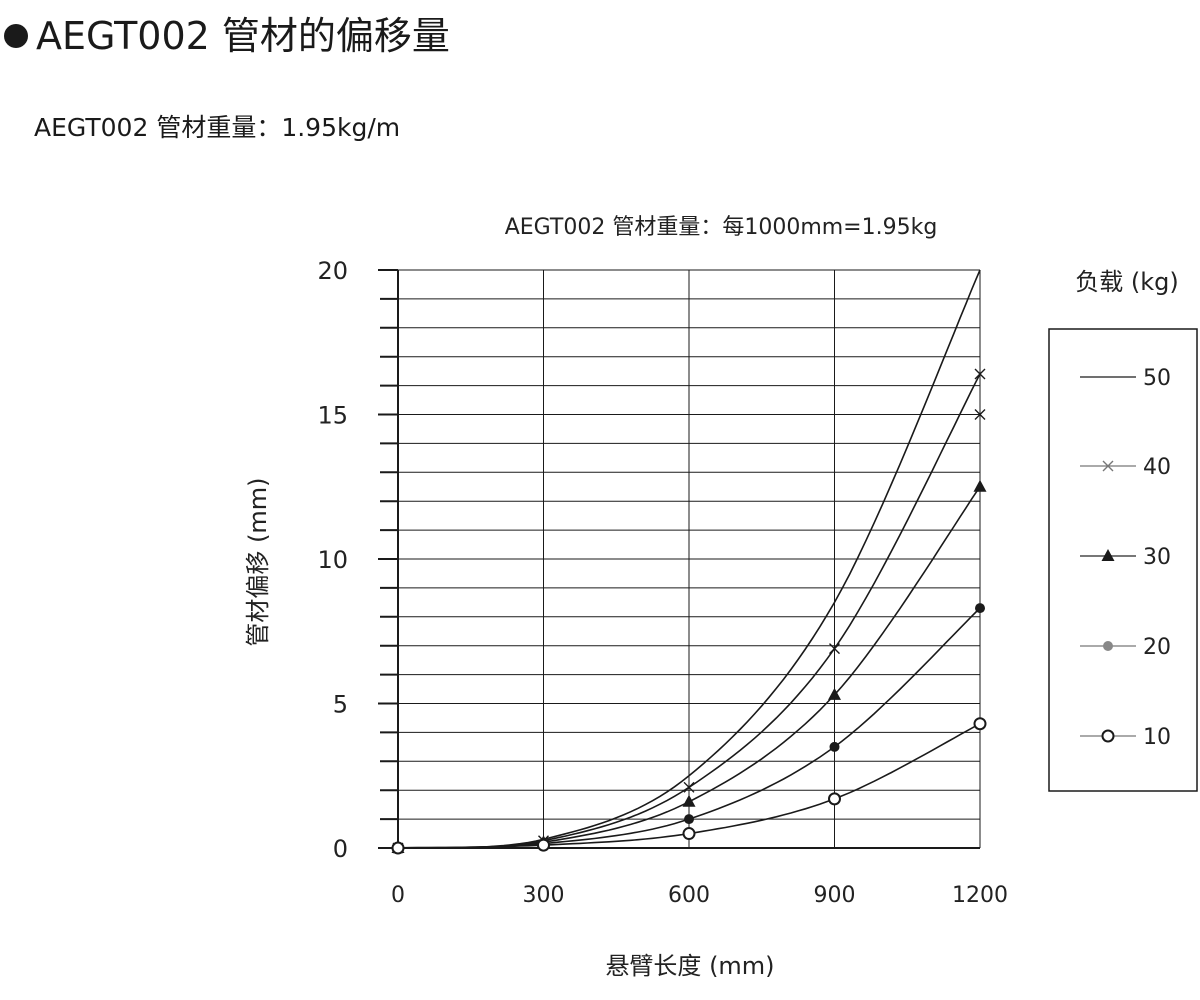 The width and height of the screenshot is (1200, 1000). I want to click on y-axis-label: 管材偏移 (mm), so click(258, 561).